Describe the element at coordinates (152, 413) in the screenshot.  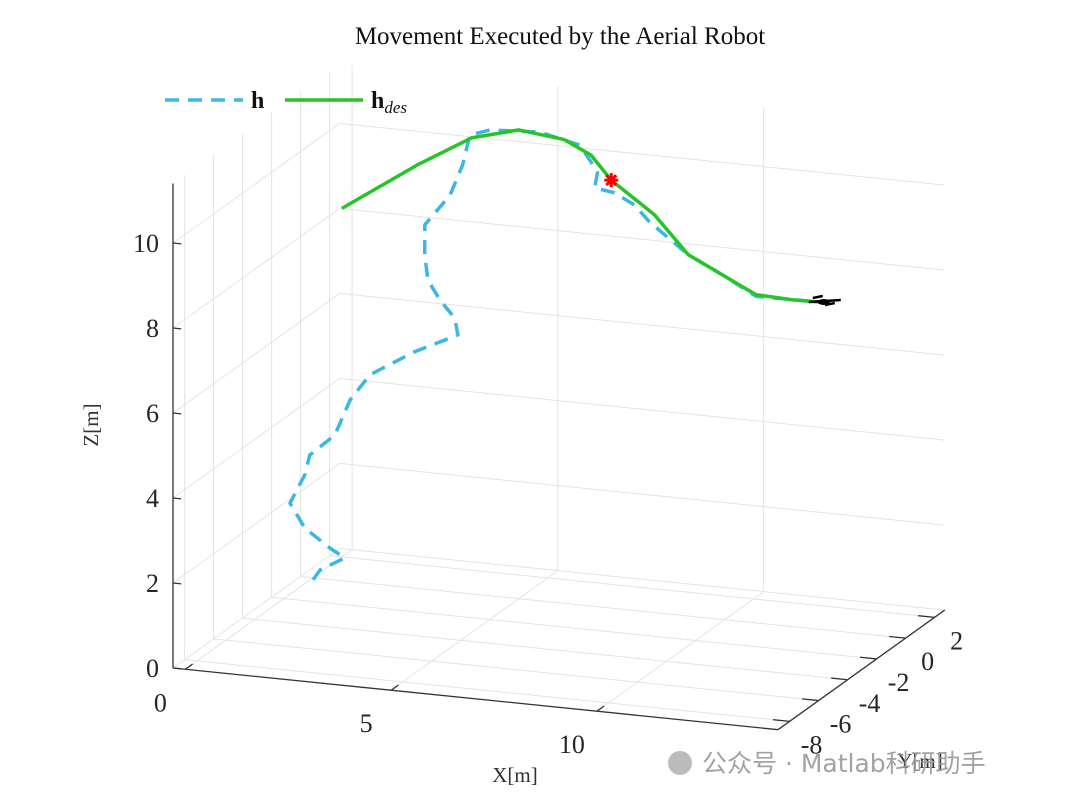
I see `z-tick-label: 6` at that location.